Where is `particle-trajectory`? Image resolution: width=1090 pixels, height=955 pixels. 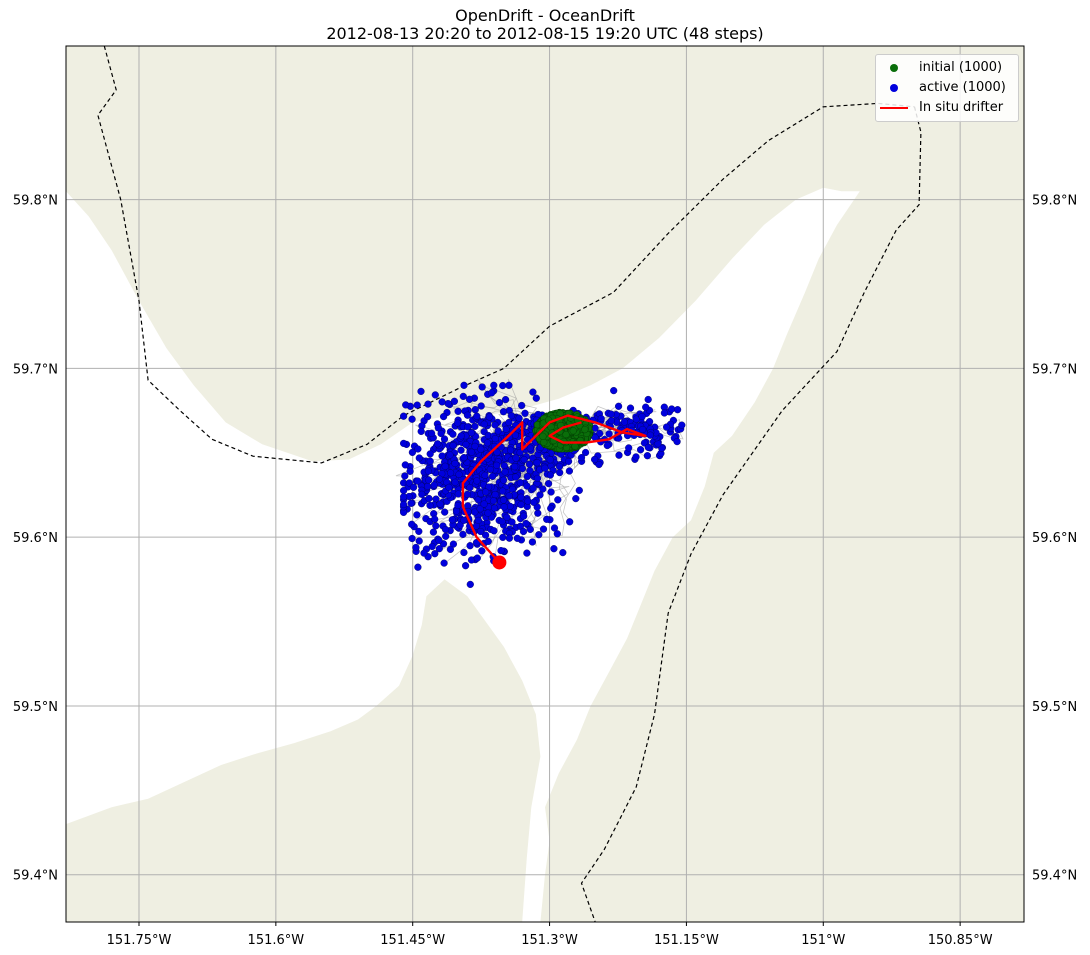
particle-trajectory is located at coordinates (568, 489).